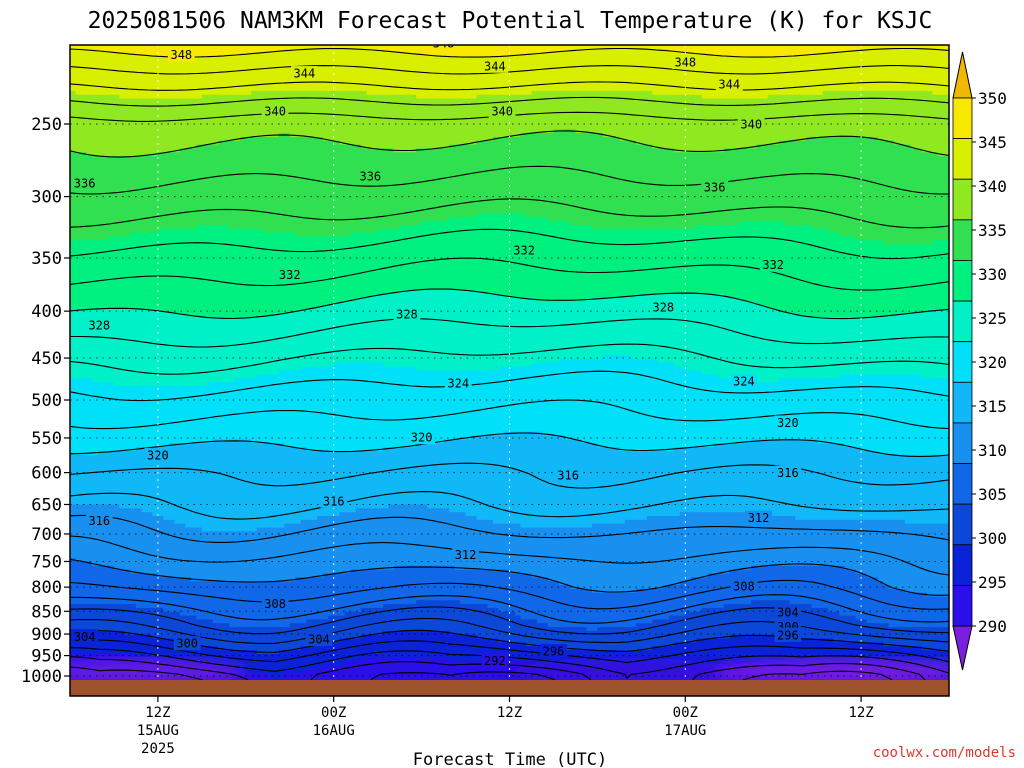 The height and width of the screenshot is (768, 1024). What do you see at coordinates (962, 75) in the screenshot?
I see `colorbar-top-arrow` at bounding box center [962, 75].